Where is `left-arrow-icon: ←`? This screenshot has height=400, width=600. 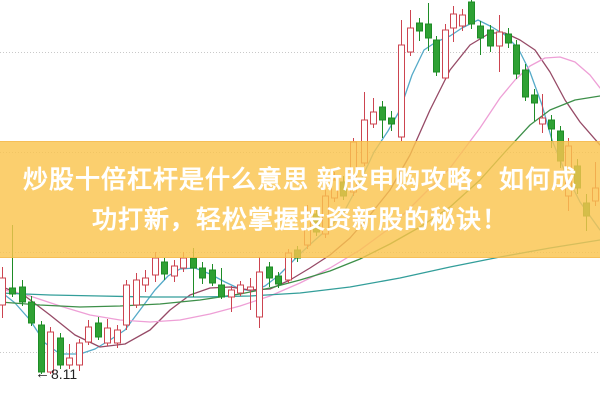
left-arrow-icon: ← is located at coordinates (42, 373).